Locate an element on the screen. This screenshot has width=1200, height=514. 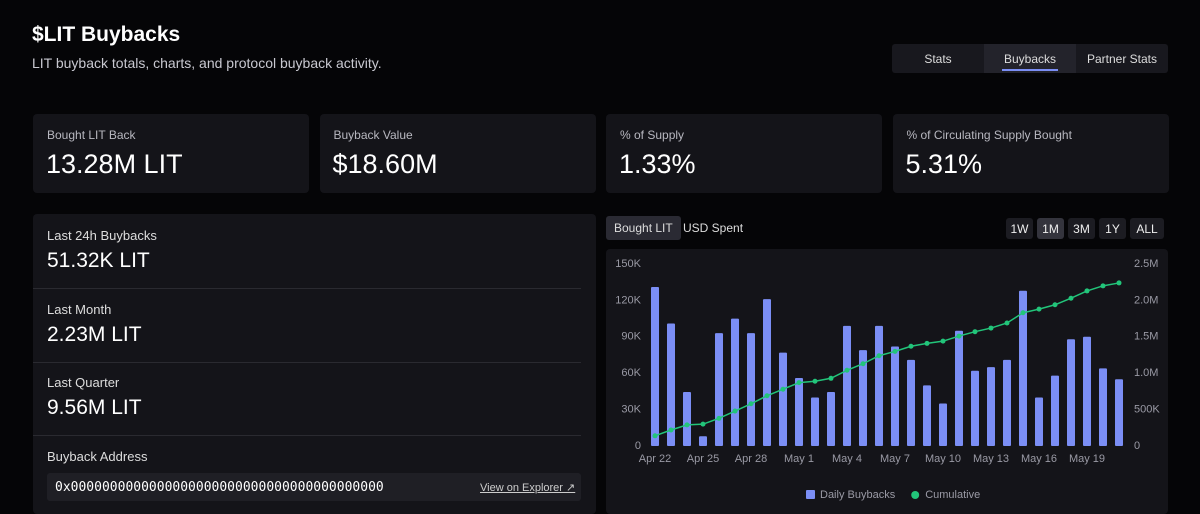
explorer-link: View on Explorer ↗ is located at coordinates (528, 488).